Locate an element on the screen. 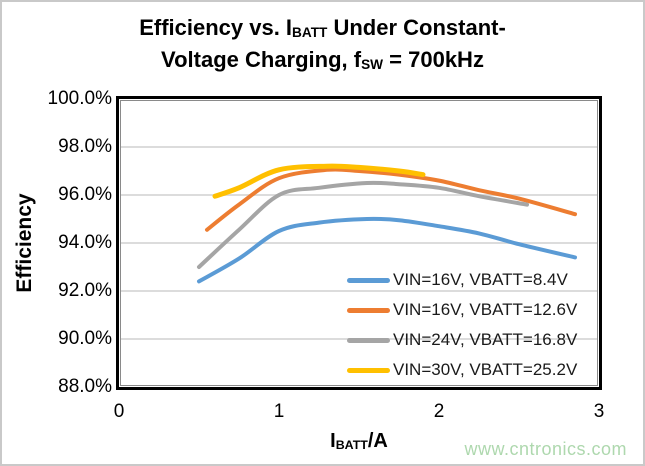  title-text: Under Constant- is located at coordinates (416, 27).